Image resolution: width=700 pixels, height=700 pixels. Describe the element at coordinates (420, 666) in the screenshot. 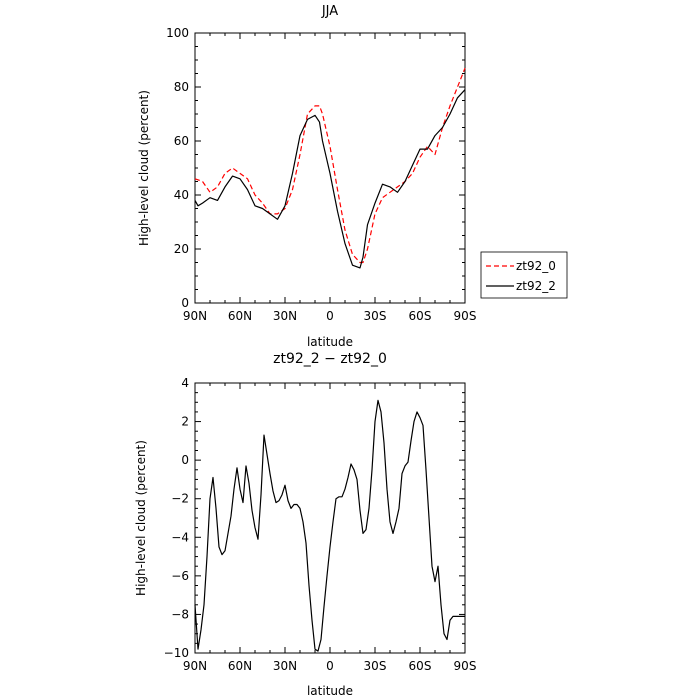

I see `bottom-x-tick-label: 60S` at that location.